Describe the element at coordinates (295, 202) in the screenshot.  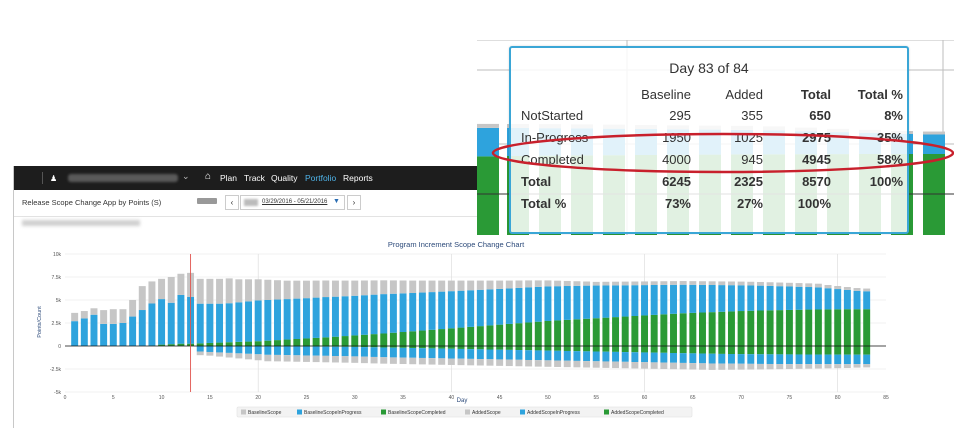
I see `date-range-text: 03/29/2016 - 05/21/2016` at that location.